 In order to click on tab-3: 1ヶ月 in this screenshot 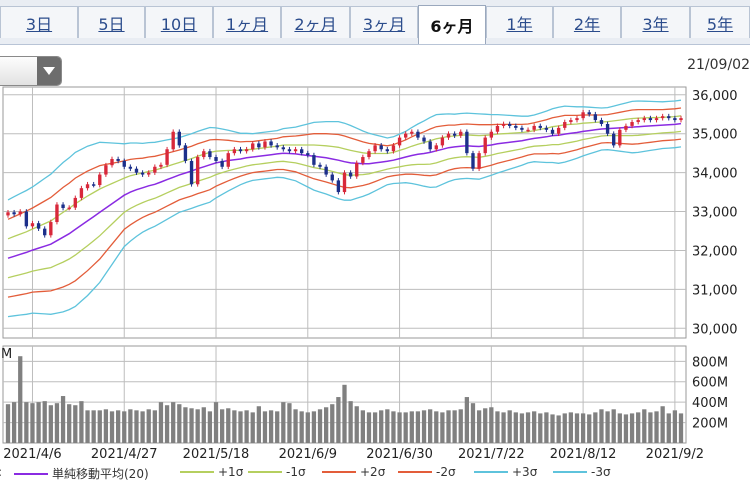, I will do `click(247, 22)`.